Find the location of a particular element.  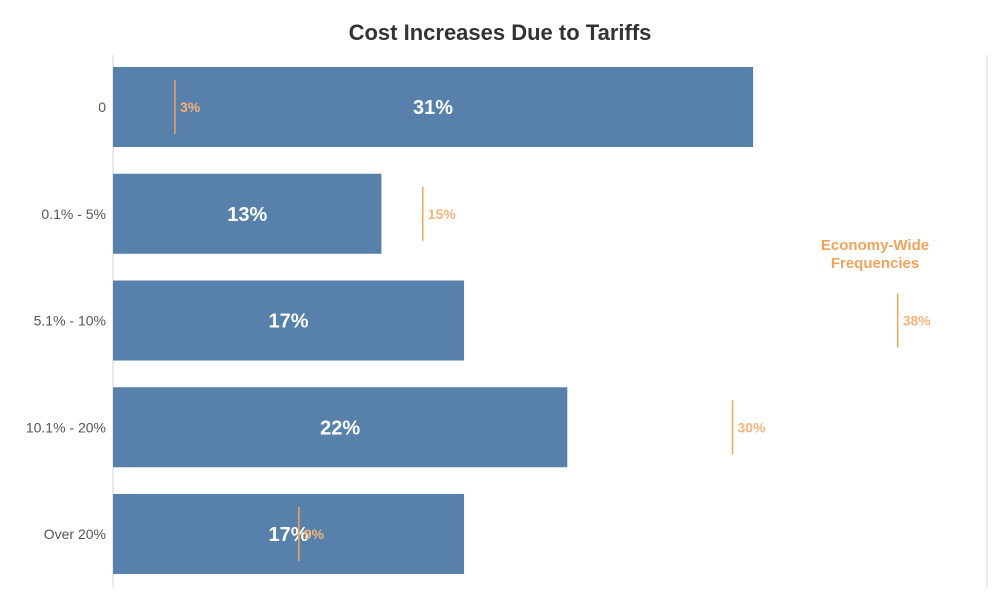

category-label: 10.1% - 20% is located at coordinates (66, 427).